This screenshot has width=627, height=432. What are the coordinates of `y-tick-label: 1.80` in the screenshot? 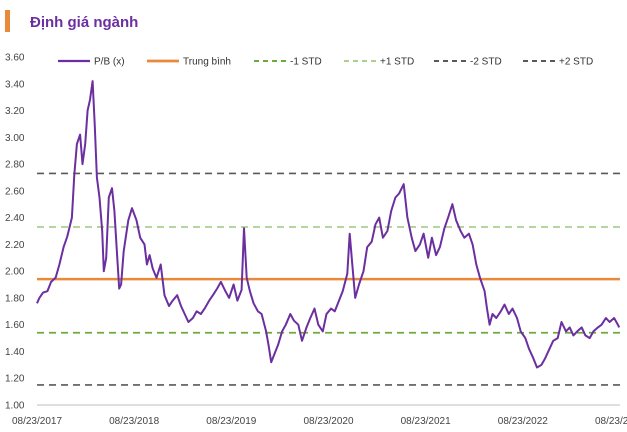 It's located at (15, 298).